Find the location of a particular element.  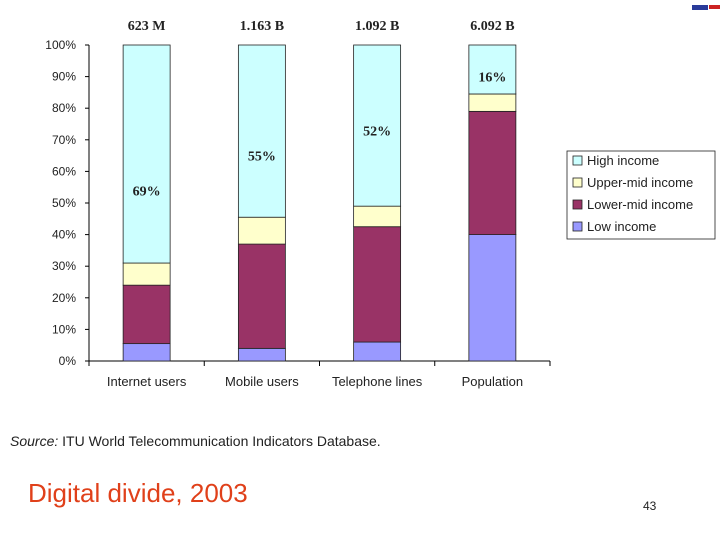

slide-caption: Digital divide, 2003 is located at coordinates (138, 493).